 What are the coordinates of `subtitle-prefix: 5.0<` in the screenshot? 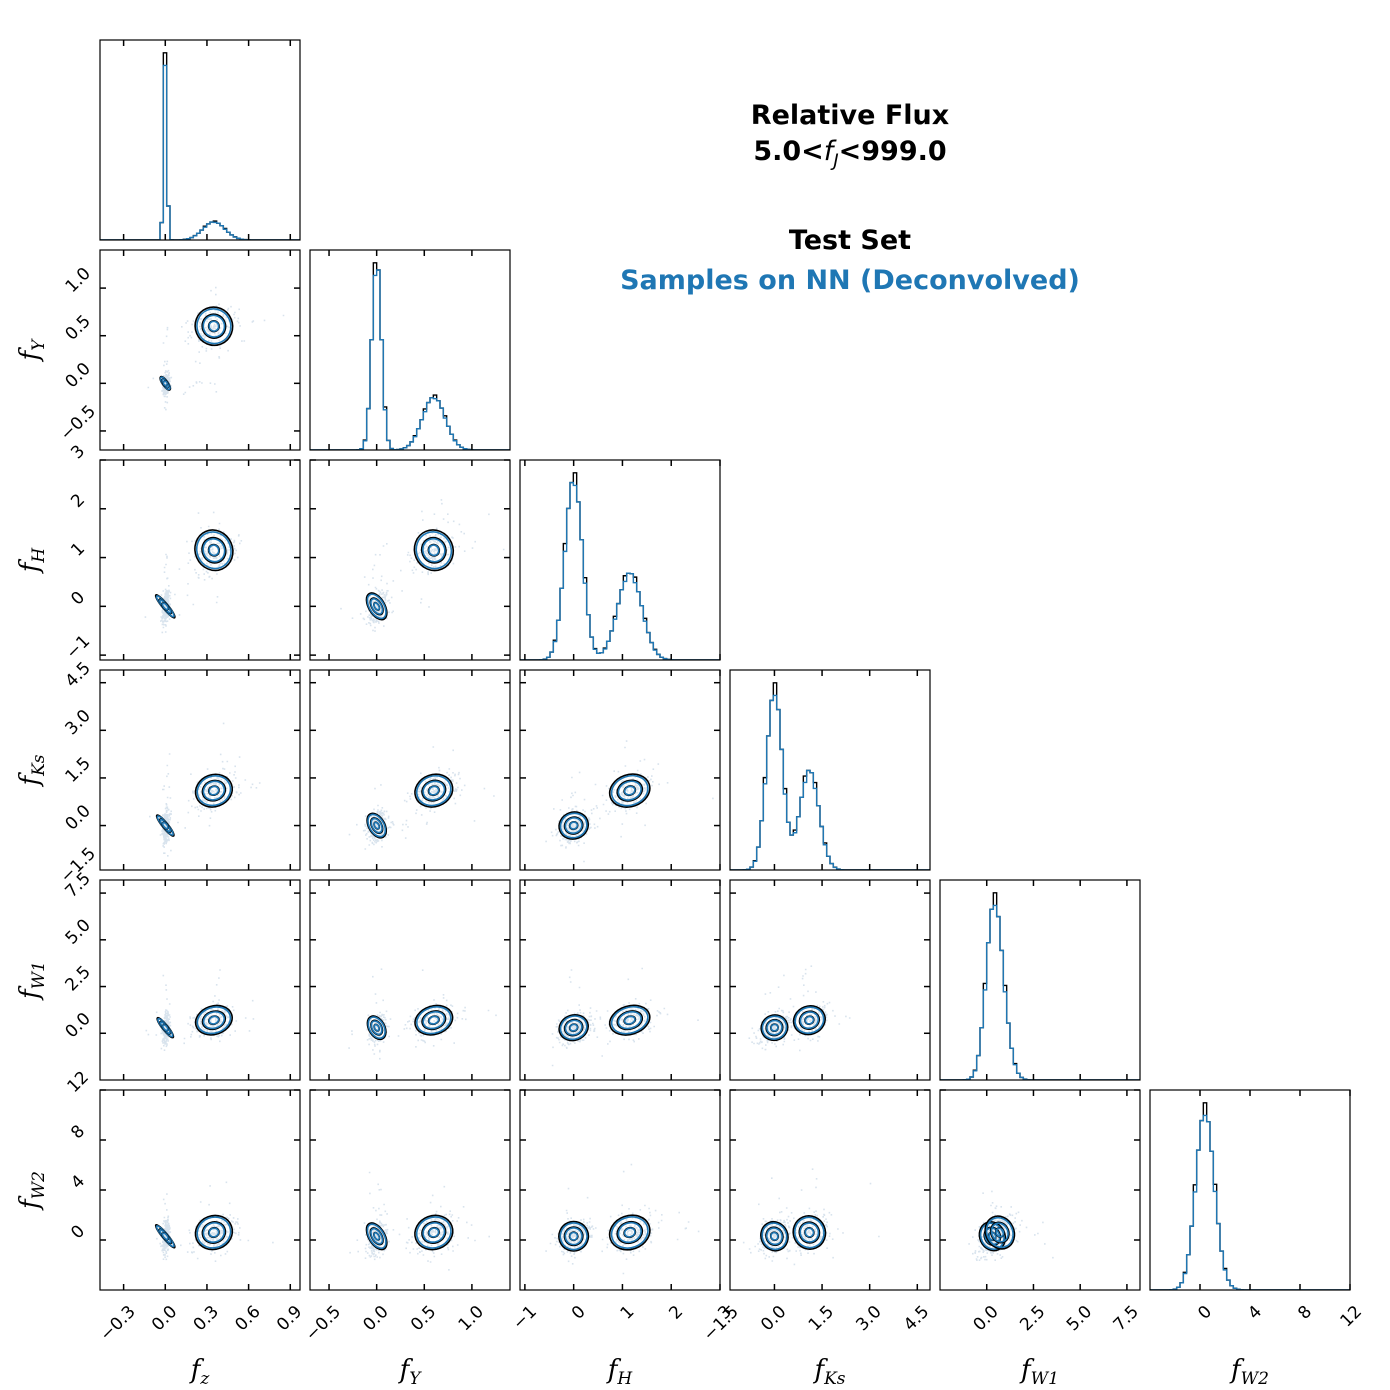 It's located at (788, 151).